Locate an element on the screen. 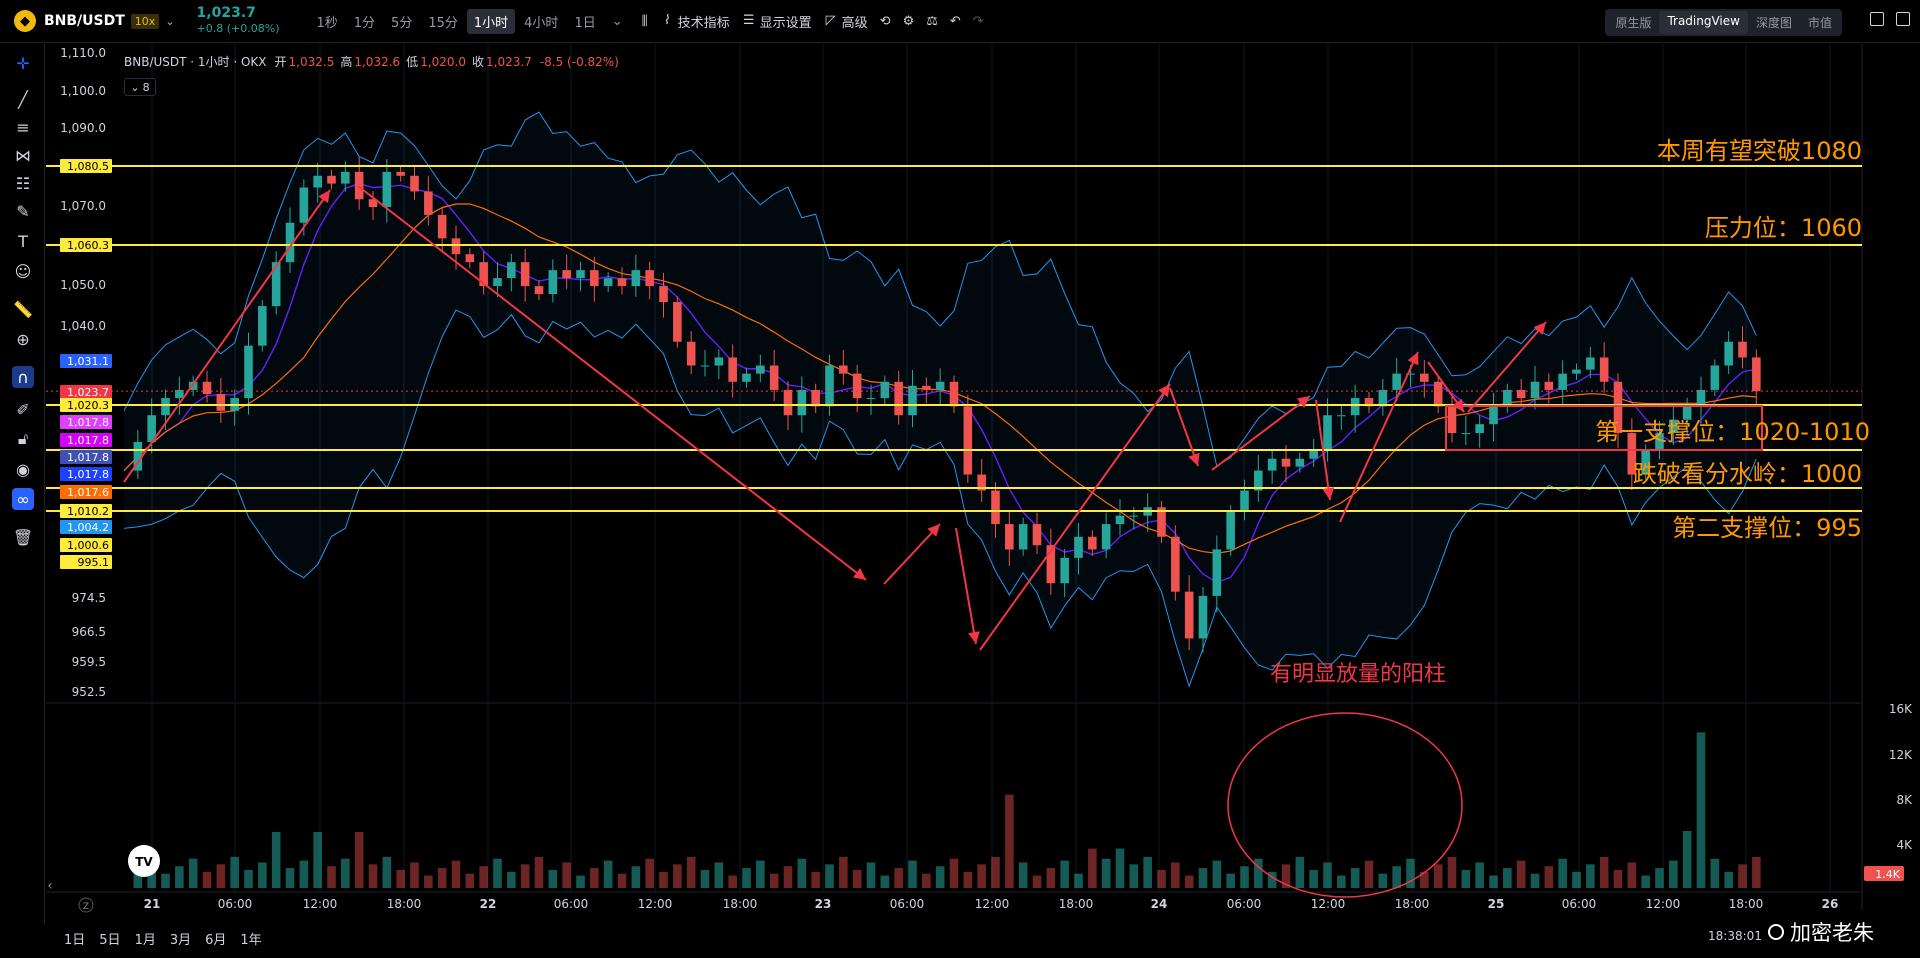  interval-1d: 1日 is located at coordinates (585, 23).